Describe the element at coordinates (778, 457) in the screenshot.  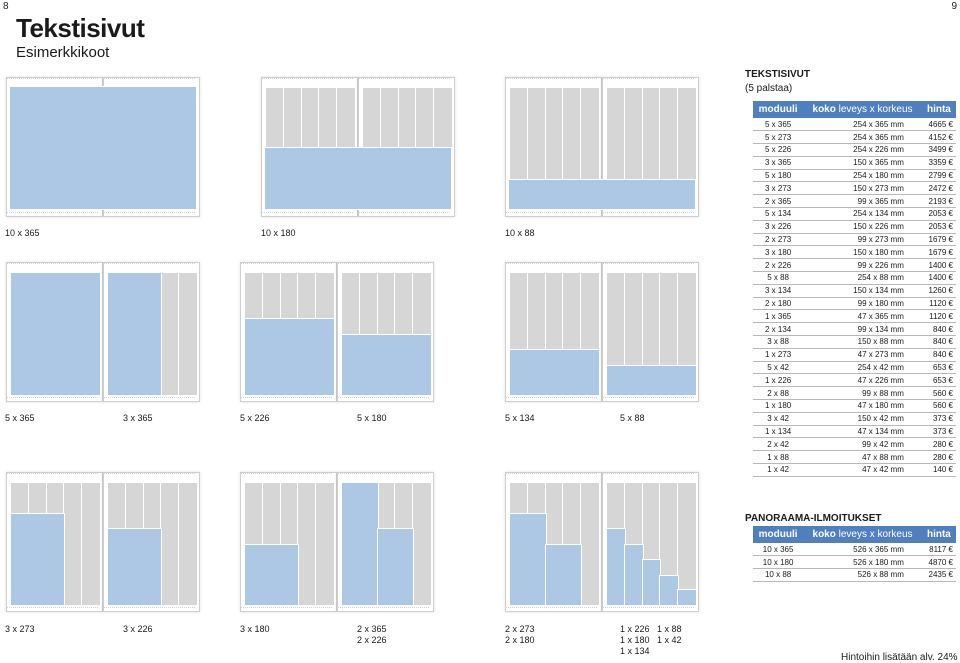
I see `module-cell: 1 x 88` at that location.